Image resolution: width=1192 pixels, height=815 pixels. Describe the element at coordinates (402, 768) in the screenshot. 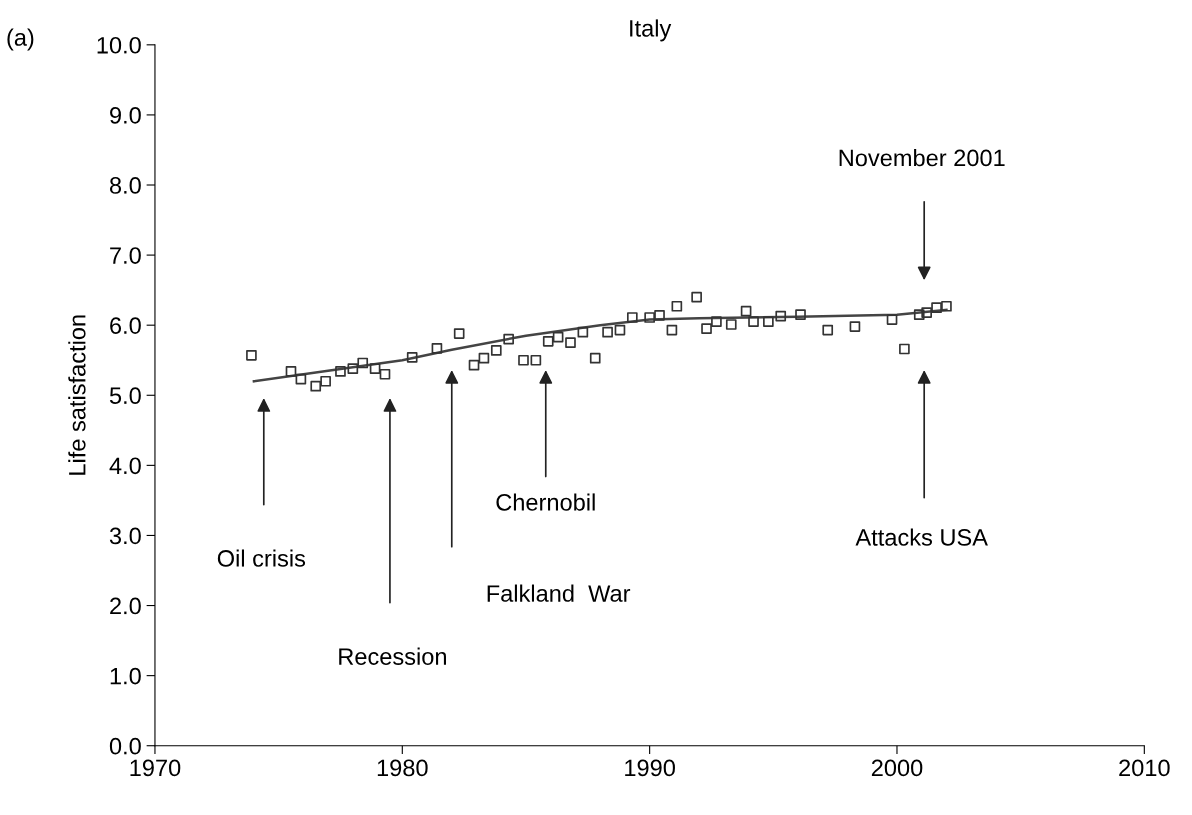

I see `x-tick-label: 1980` at that location.